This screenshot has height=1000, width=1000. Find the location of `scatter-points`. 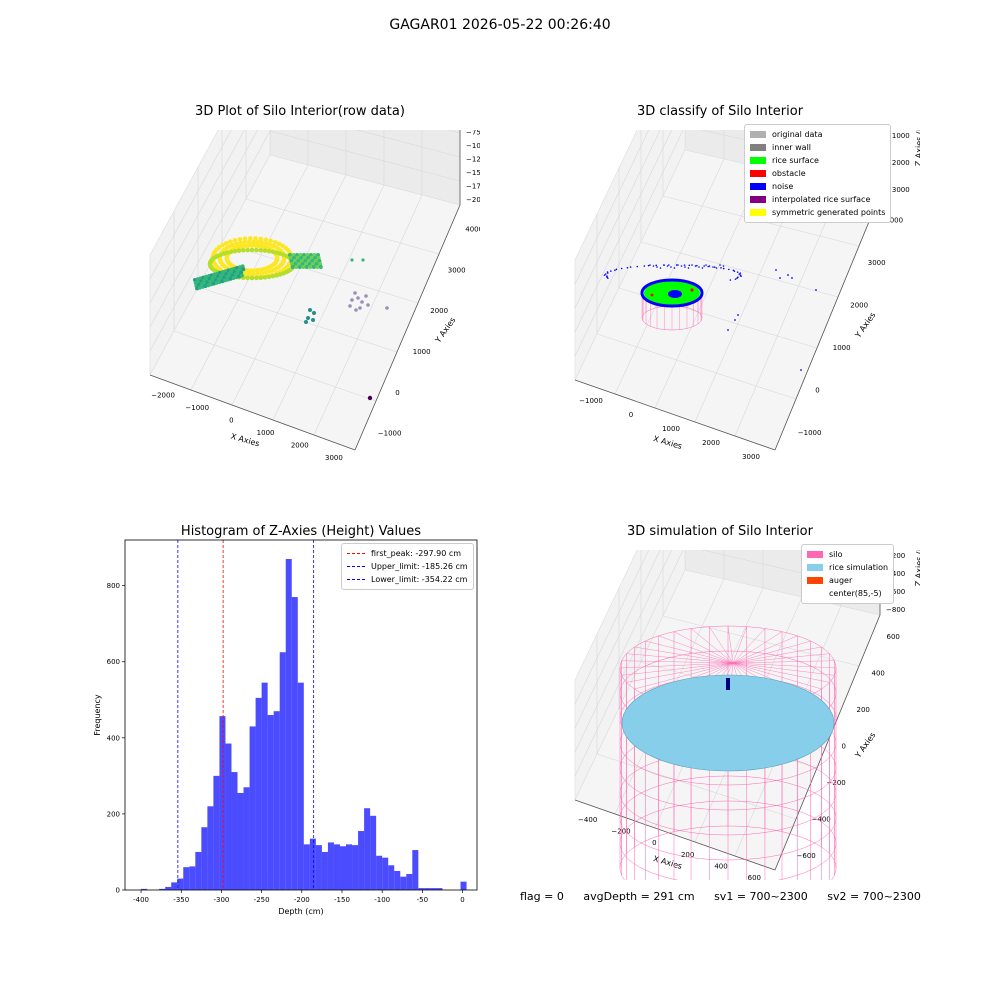

scatter-points is located at coordinates (291, 318).